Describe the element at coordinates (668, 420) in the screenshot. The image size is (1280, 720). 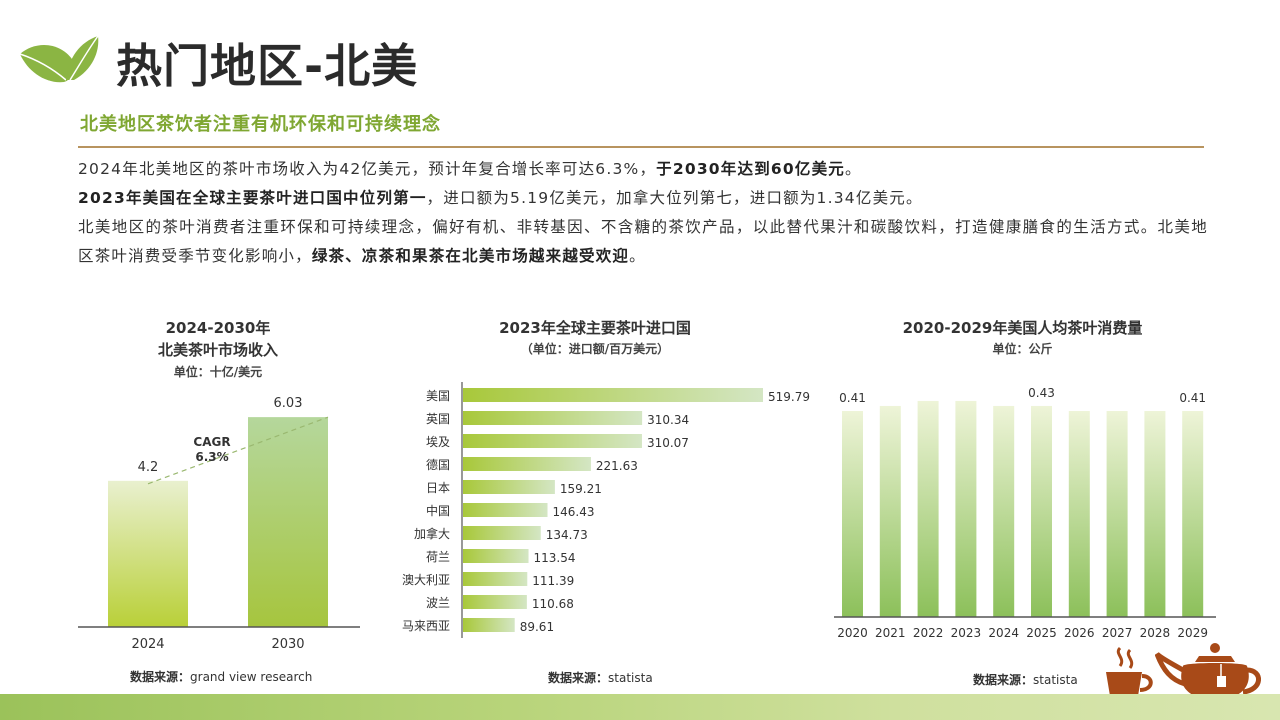
I see `chart2-value-label: 310.34` at that location.